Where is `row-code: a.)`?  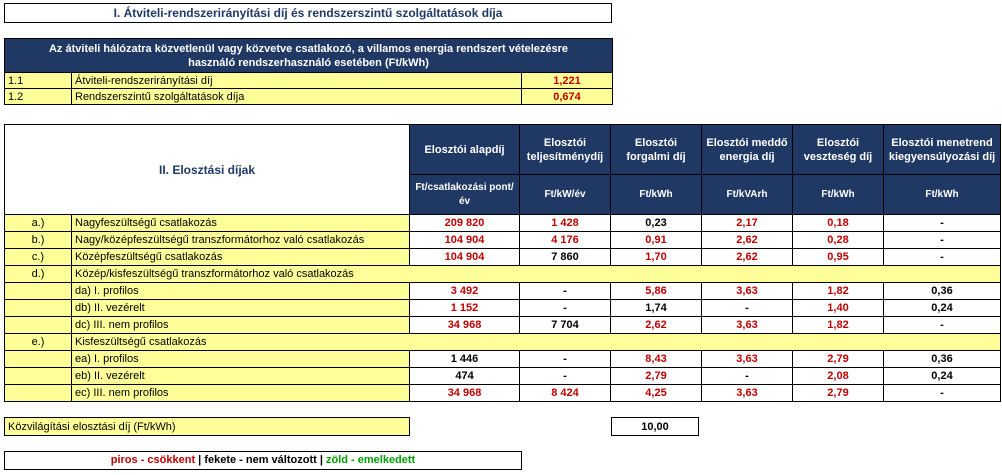
row-code: a.) is located at coordinates (38, 223).